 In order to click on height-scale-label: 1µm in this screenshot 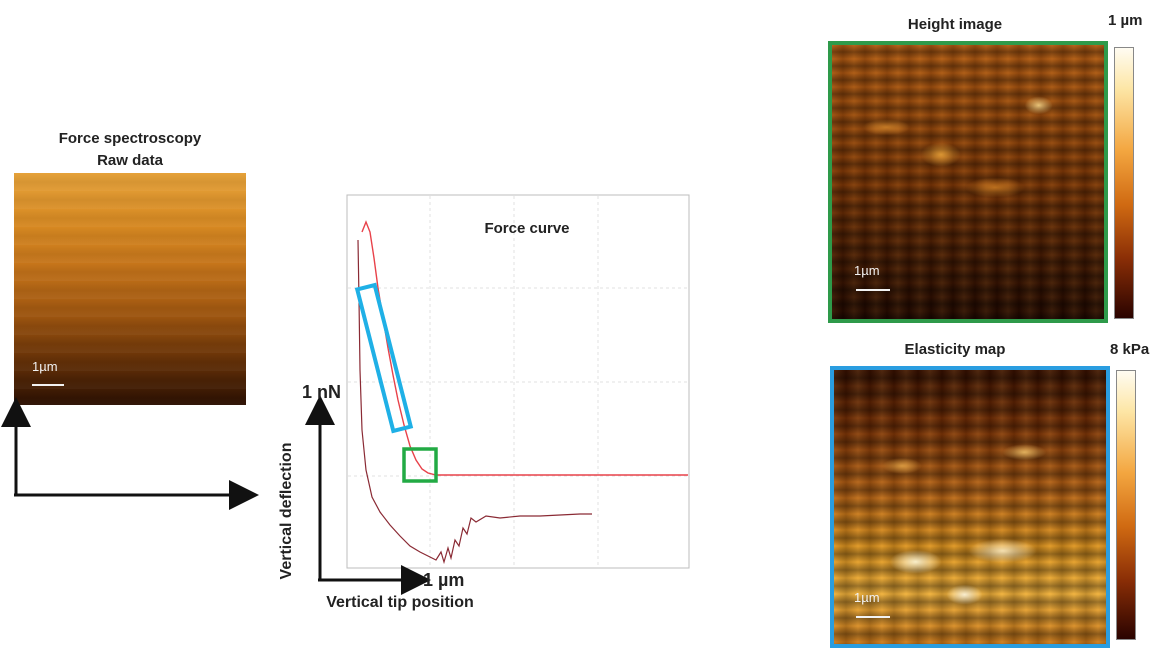, I will do `click(867, 270)`.